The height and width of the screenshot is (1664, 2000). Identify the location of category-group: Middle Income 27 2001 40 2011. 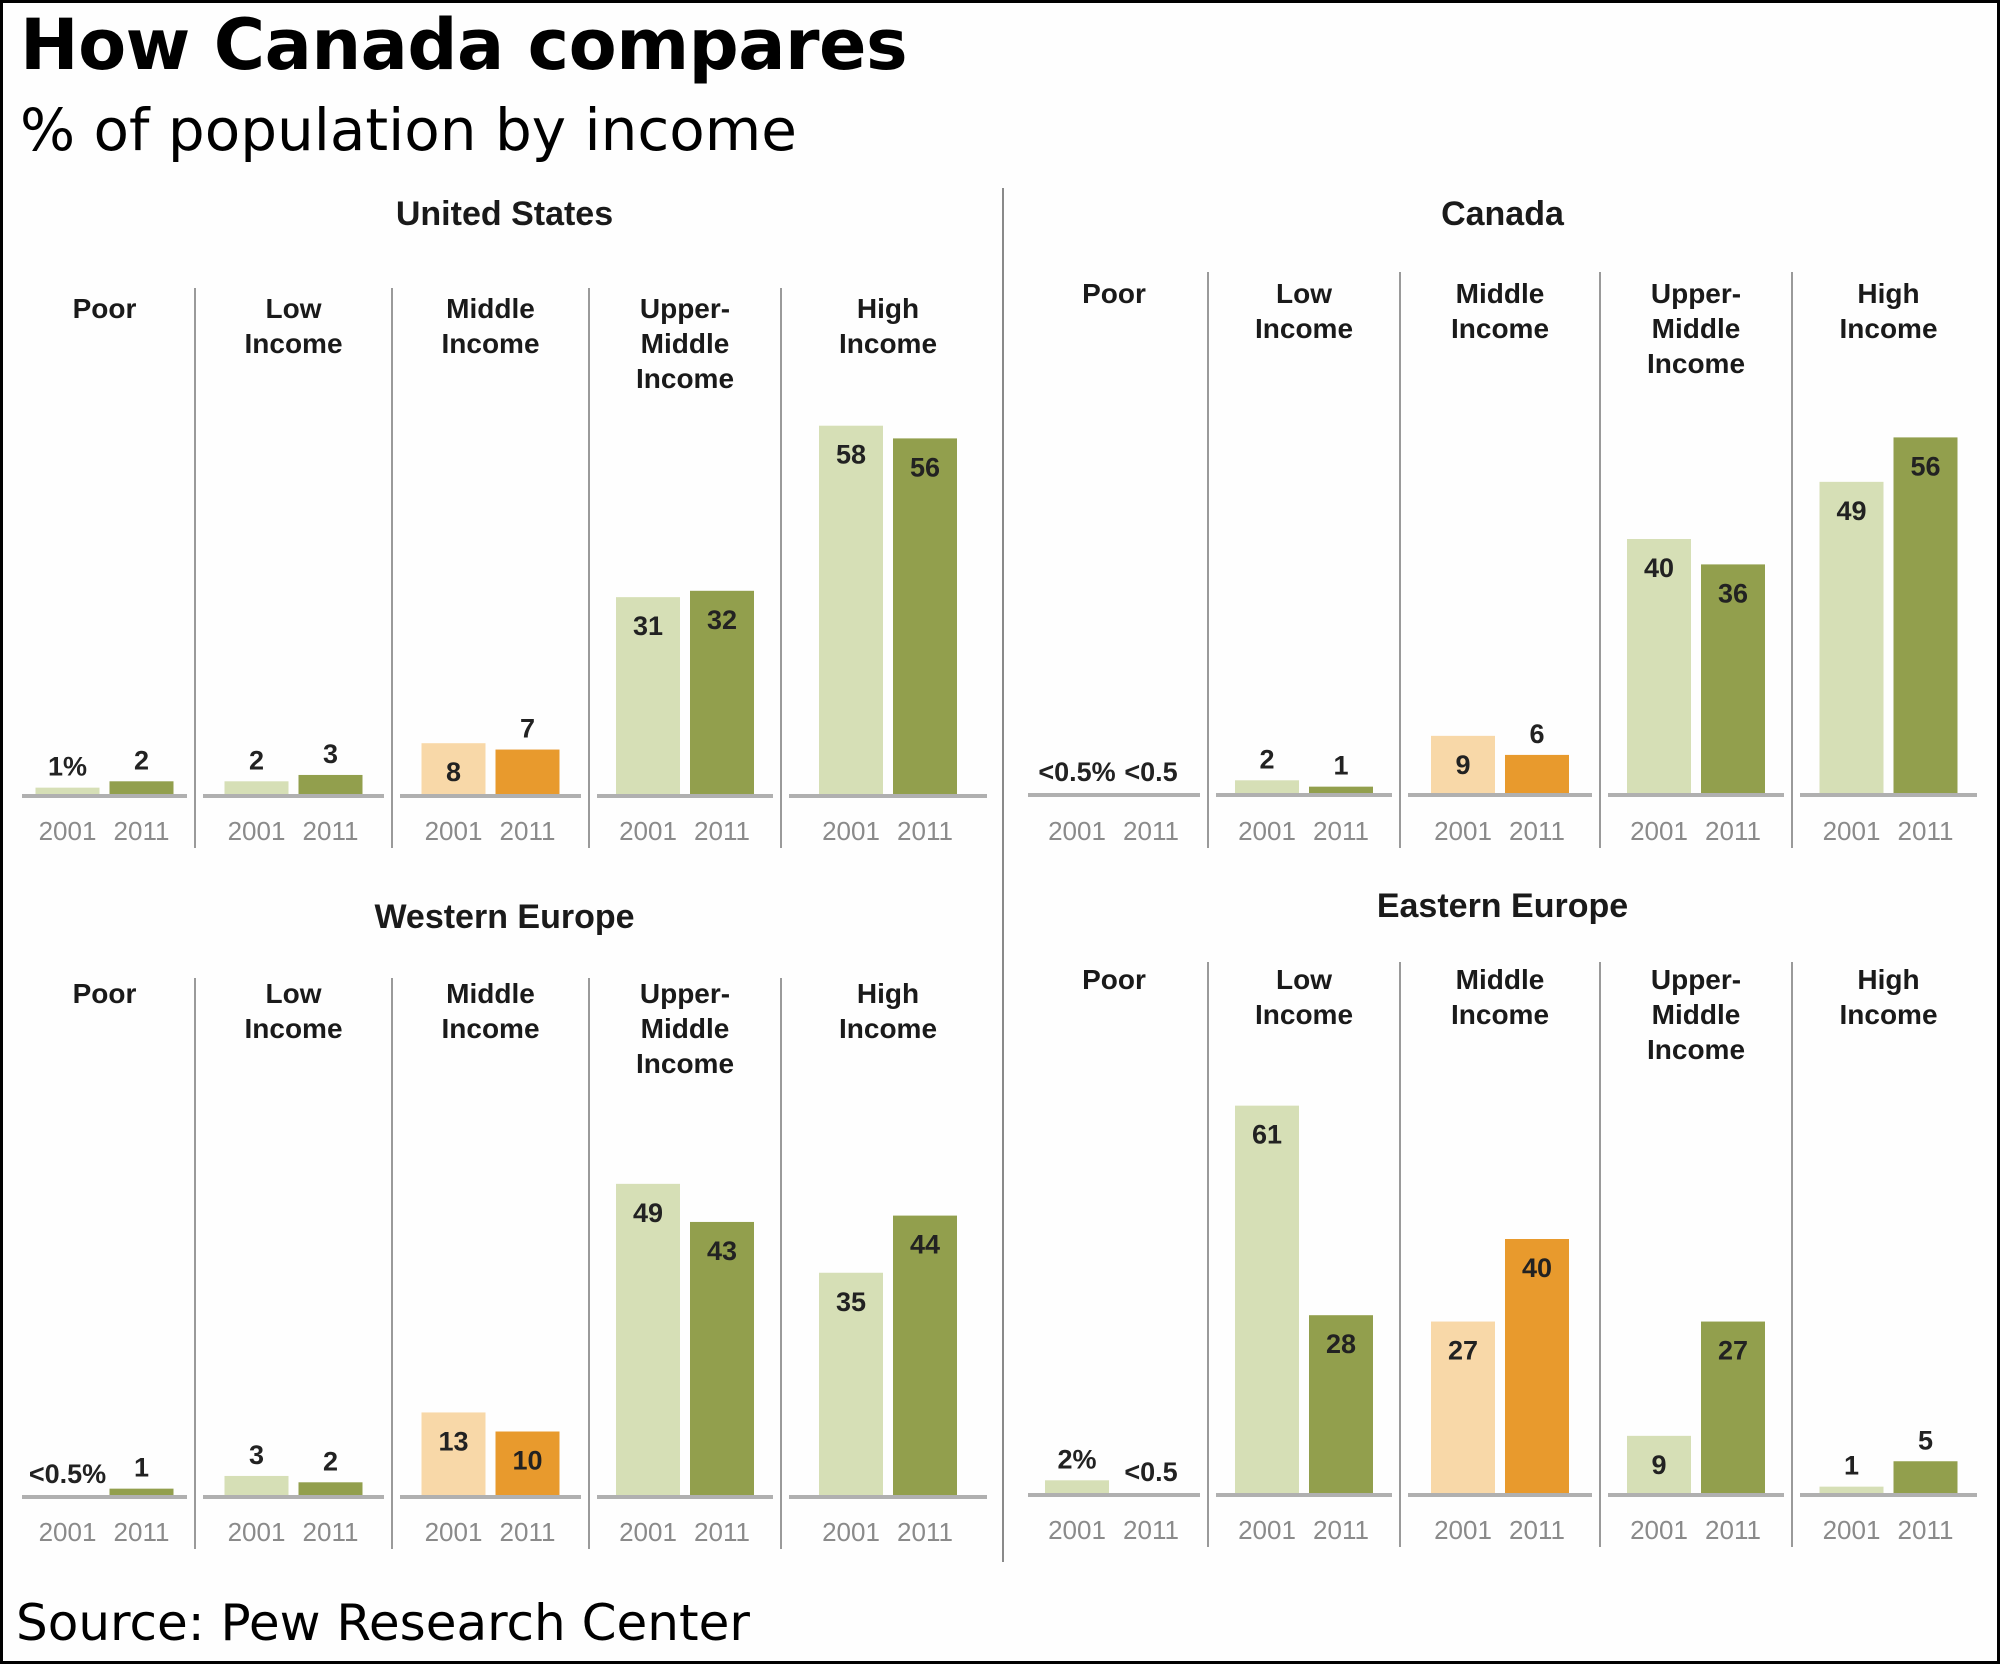
(1495, 1254).